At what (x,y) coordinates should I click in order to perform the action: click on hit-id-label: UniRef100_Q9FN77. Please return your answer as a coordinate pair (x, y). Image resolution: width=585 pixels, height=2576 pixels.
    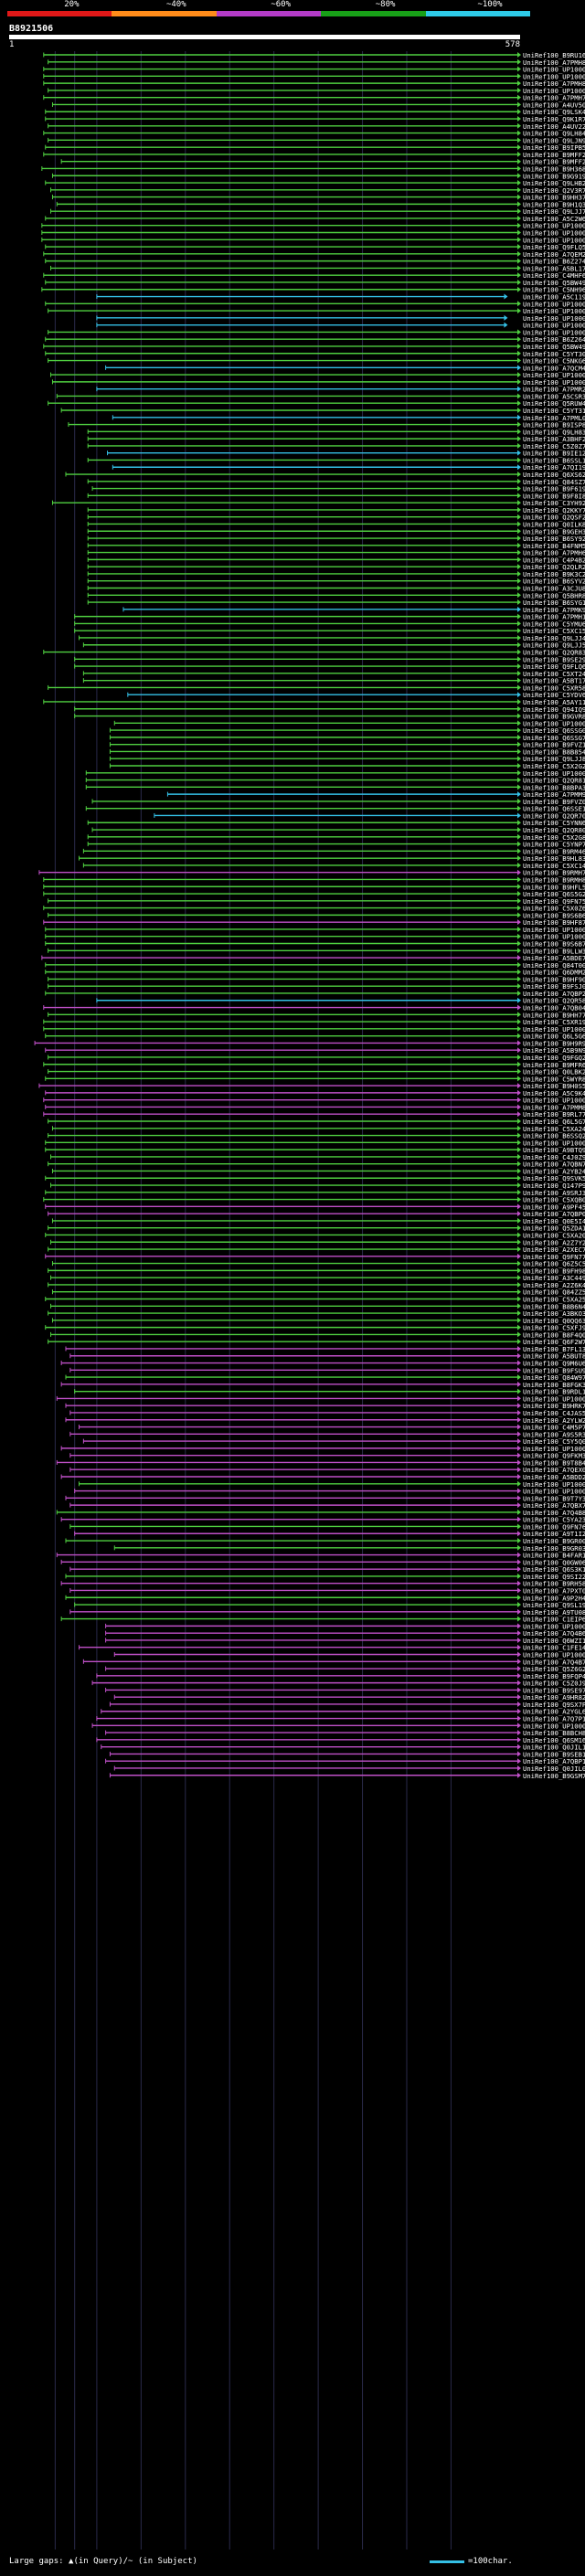
    Looking at the image, I should click on (554, 1257).